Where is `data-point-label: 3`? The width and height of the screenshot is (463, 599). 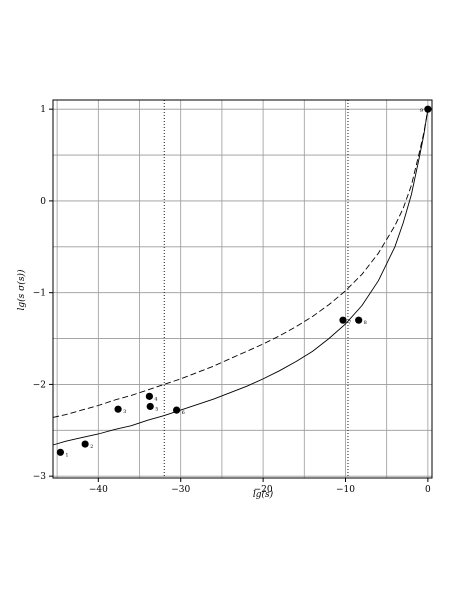
data-point-label: 3 is located at coordinates (124, 412).